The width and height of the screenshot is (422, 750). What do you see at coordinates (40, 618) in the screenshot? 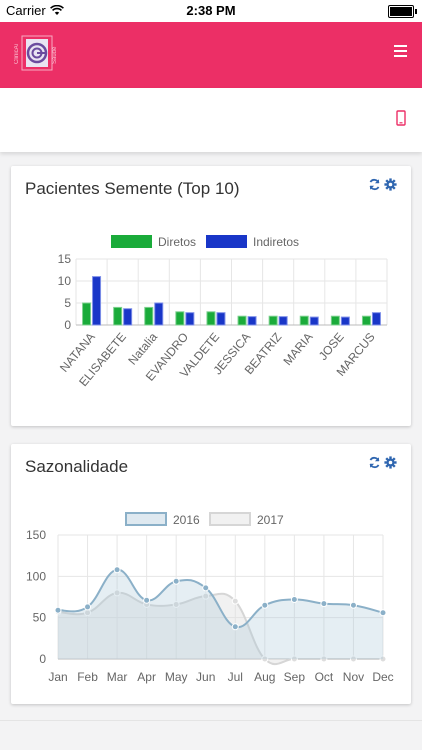
I see `y-tick-label: 50` at bounding box center [40, 618].